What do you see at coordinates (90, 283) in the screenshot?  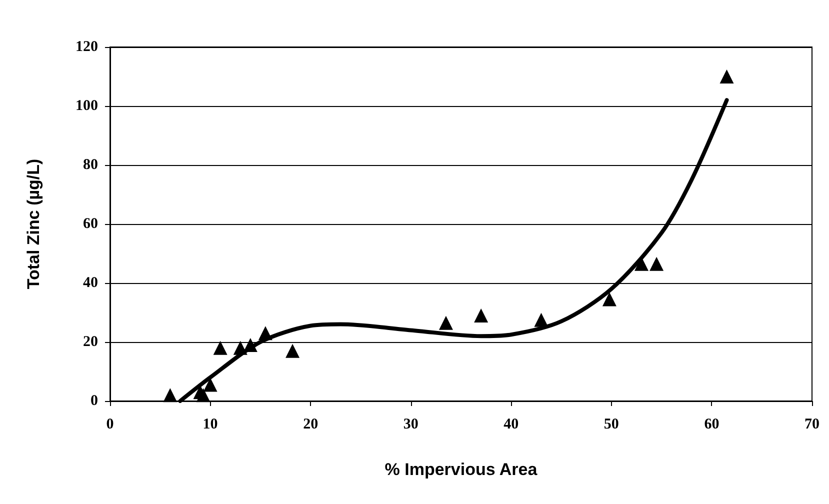 I see `y-tick-label: 40` at bounding box center [90, 283].